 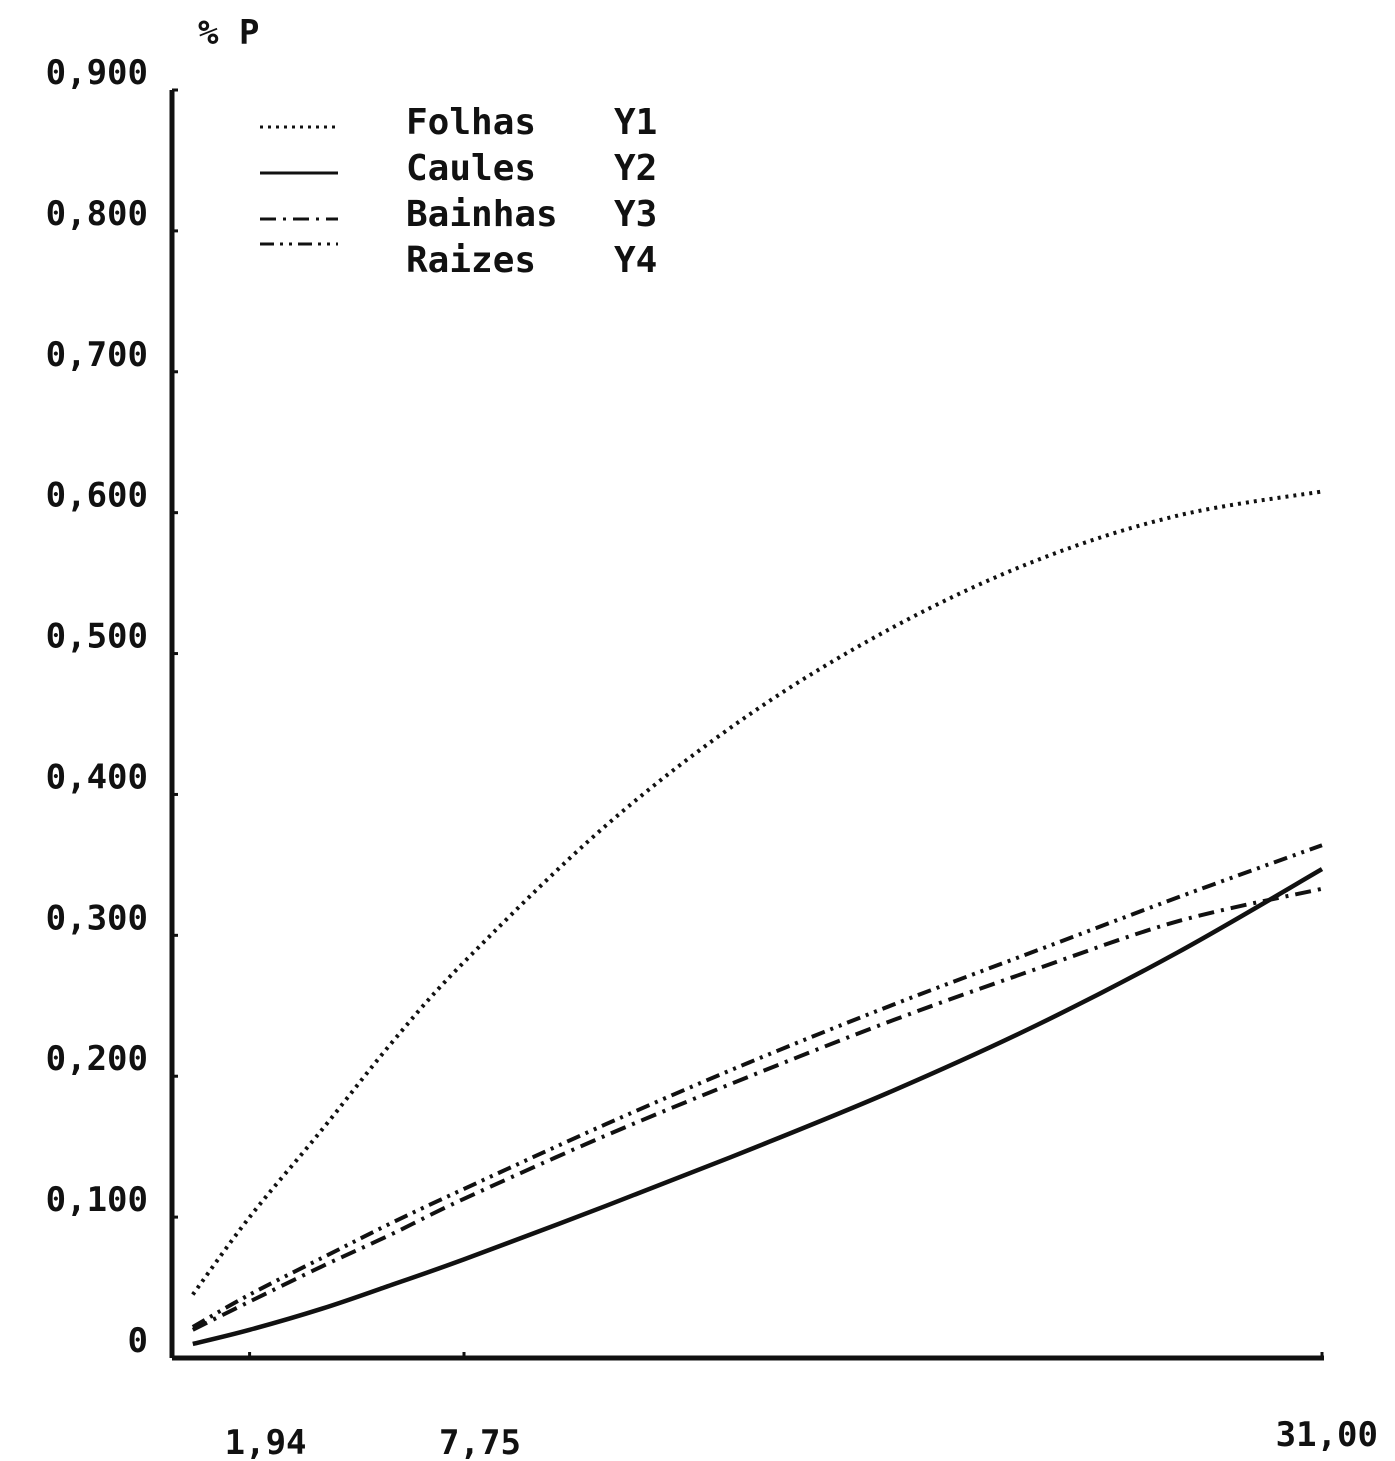 I want to click on legend-key-y3: Y3, so click(x=635, y=214).